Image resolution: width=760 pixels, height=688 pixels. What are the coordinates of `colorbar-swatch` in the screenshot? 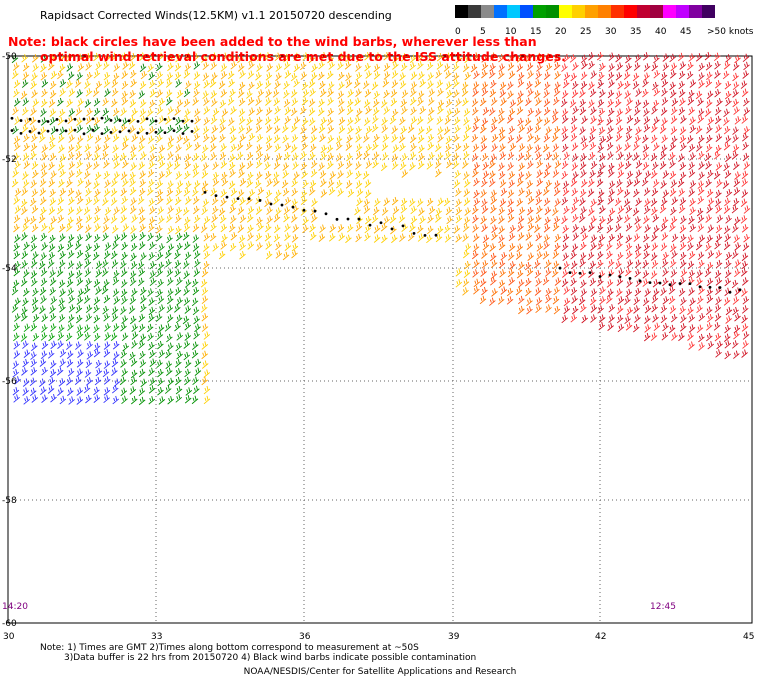 It's located at (591, 11).